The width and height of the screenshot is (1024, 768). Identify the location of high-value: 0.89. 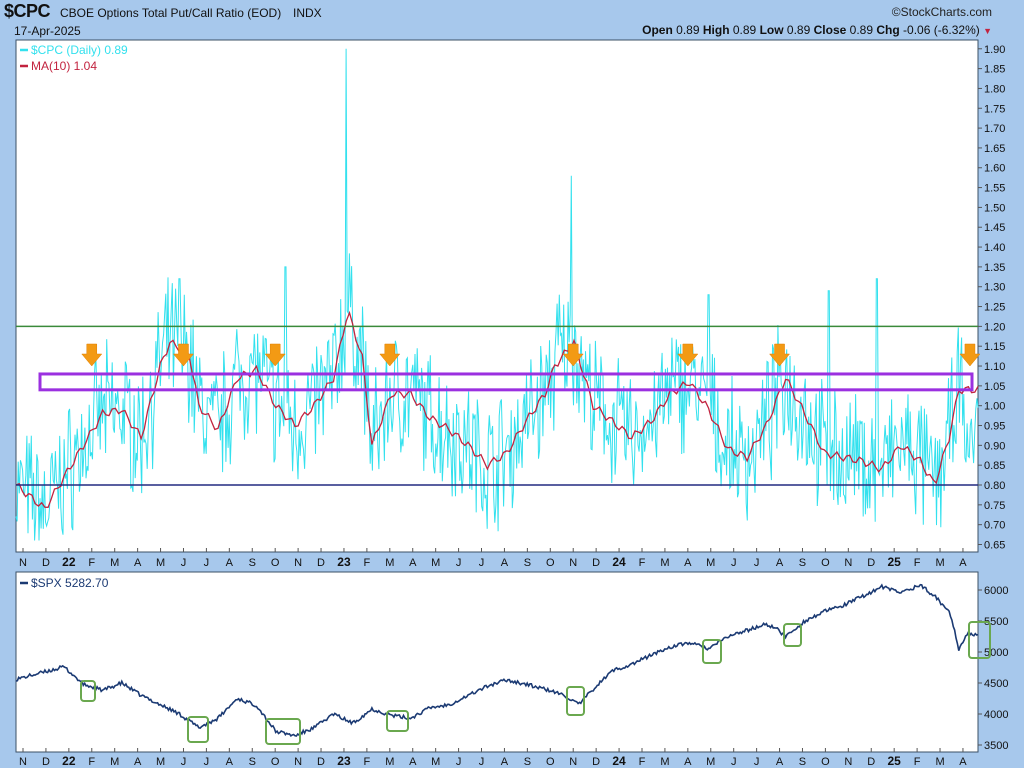
(744, 30).